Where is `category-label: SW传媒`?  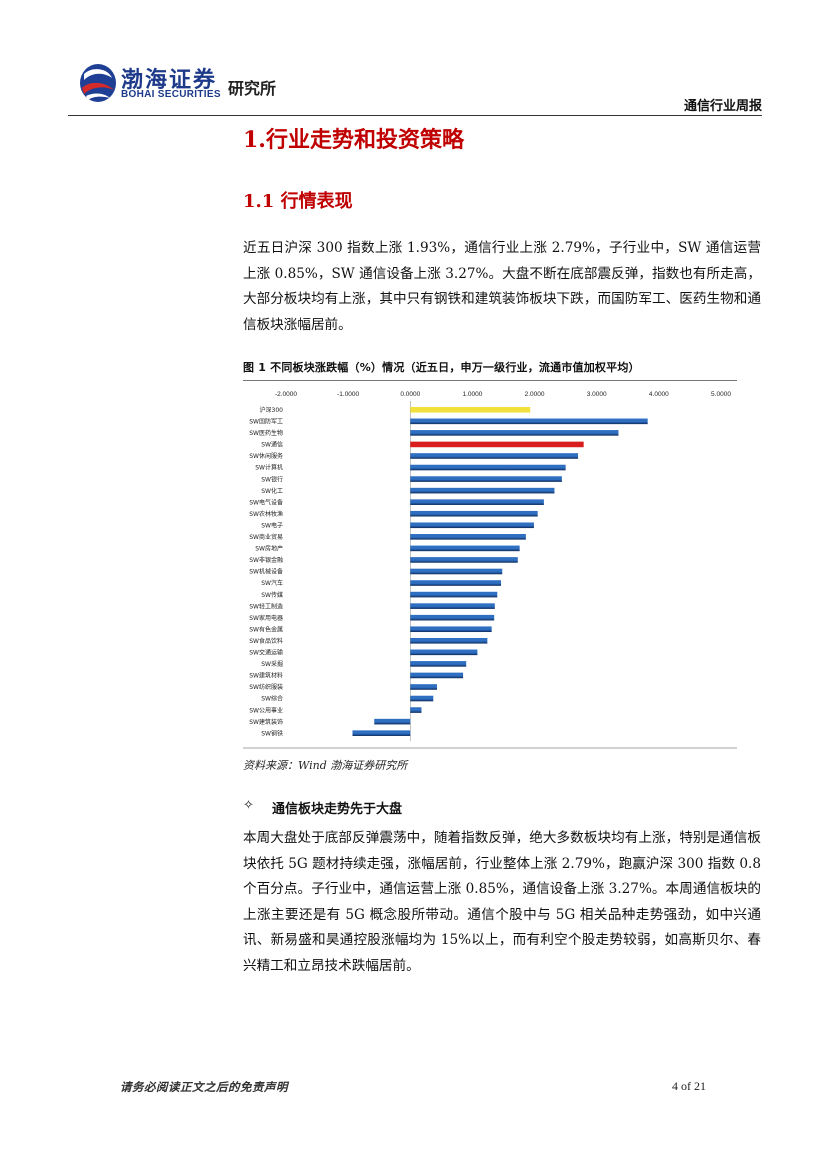
category-label: SW传媒 is located at coordinates (272, 595).